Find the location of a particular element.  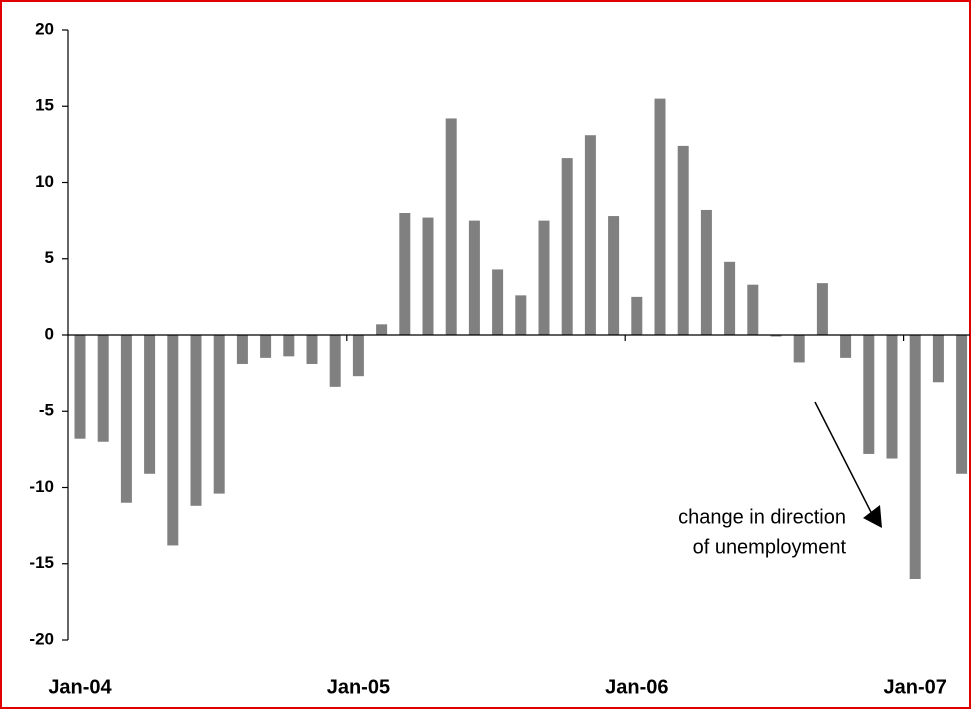

y-tick-label: -10 is located at coordinates (41, 486).